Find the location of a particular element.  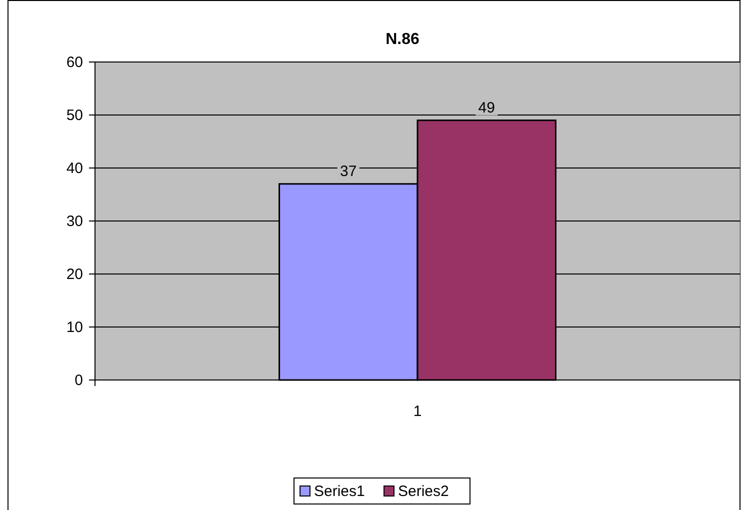

y-tick-label: 50 is located at coordinates (74, 115).